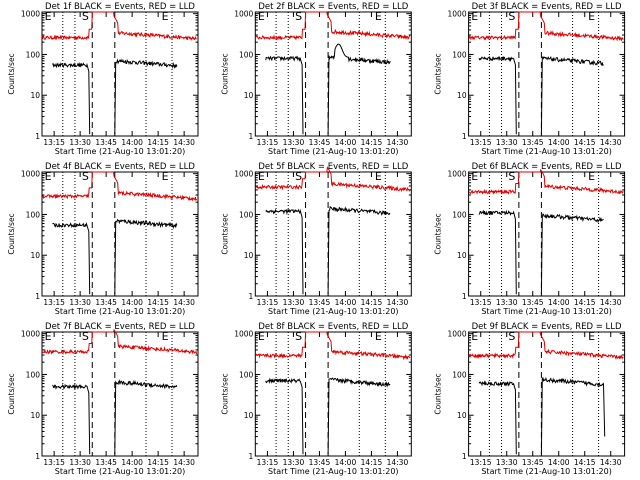  I want to click on chart-title: Det 3f BLACK = Events, RED = LLD, so click(547, 7).